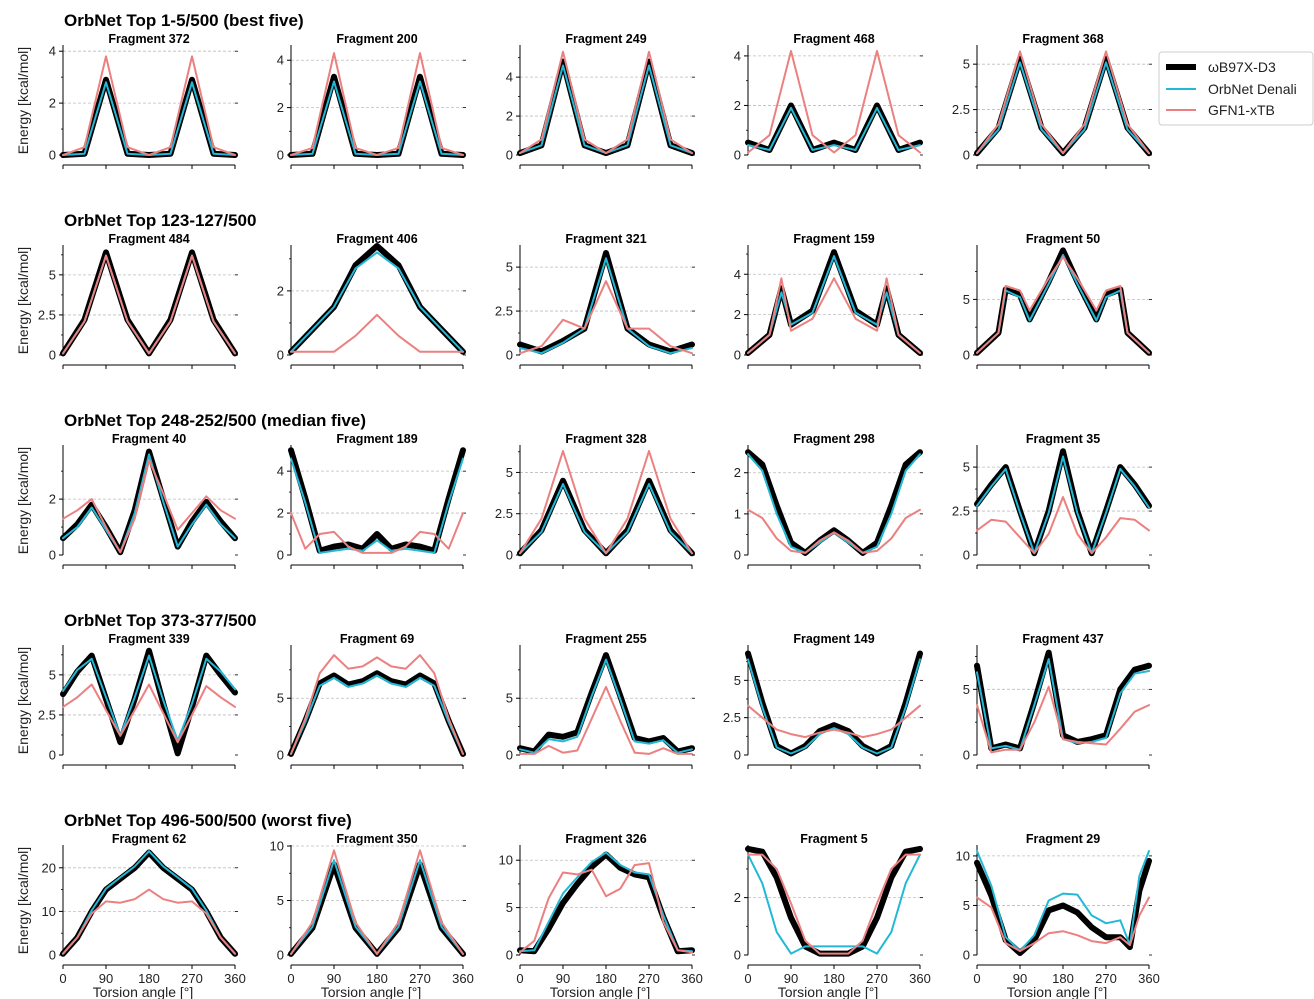 Image resolution: width=1314 pixels, height=999 pixels. Describe the element at coordinates (371, 500) in the screenshot. I see `panel-fragment-189: Fragment 189 0 2 4` at that location.